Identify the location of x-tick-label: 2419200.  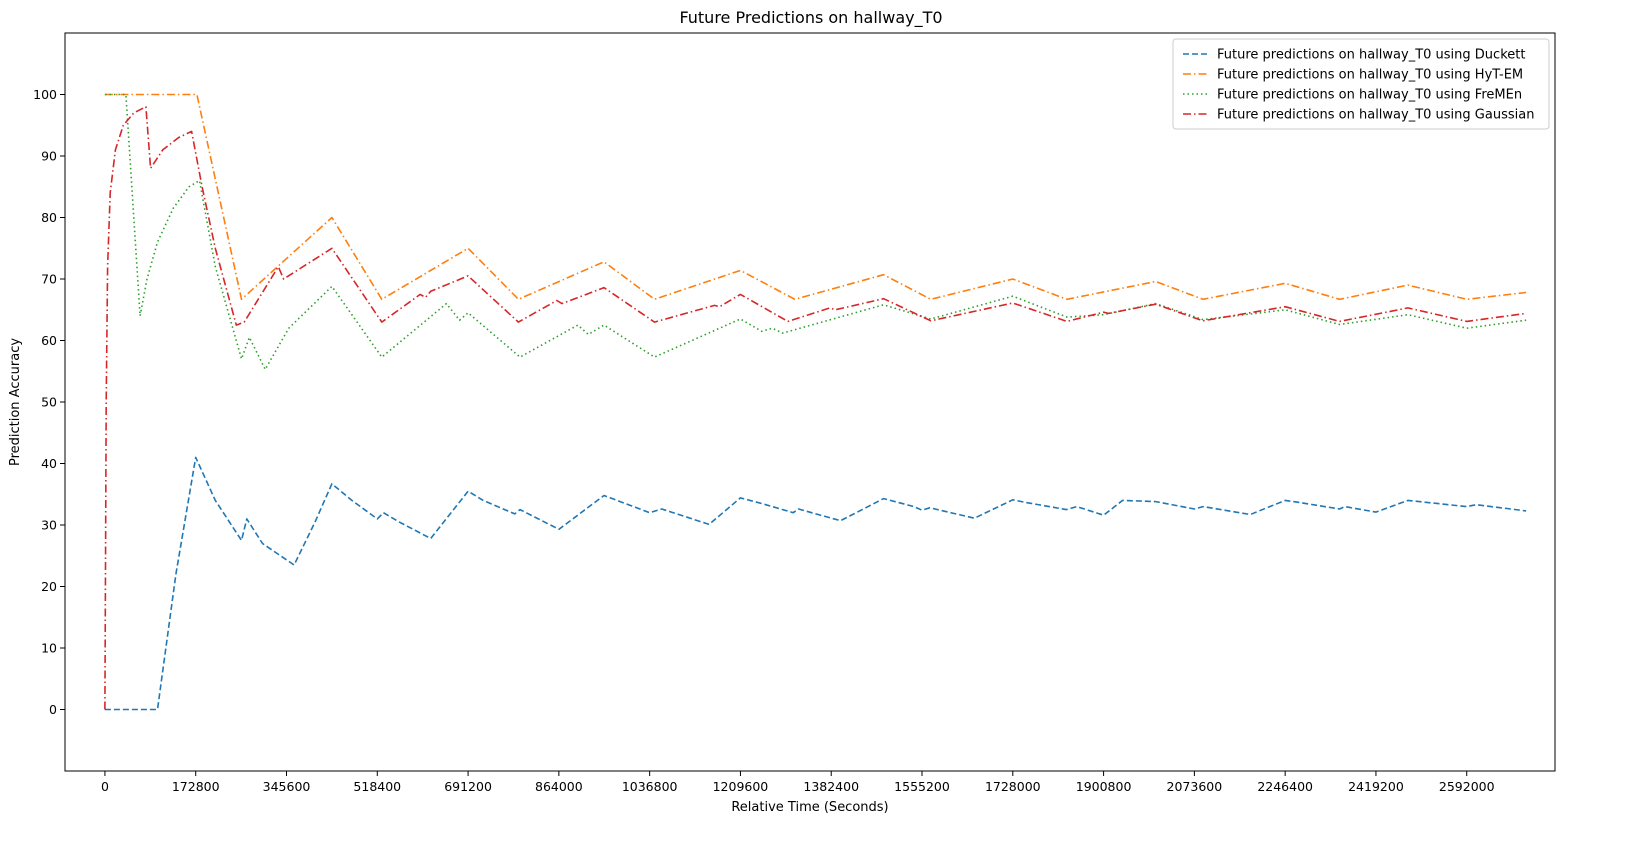
(1376, 786).